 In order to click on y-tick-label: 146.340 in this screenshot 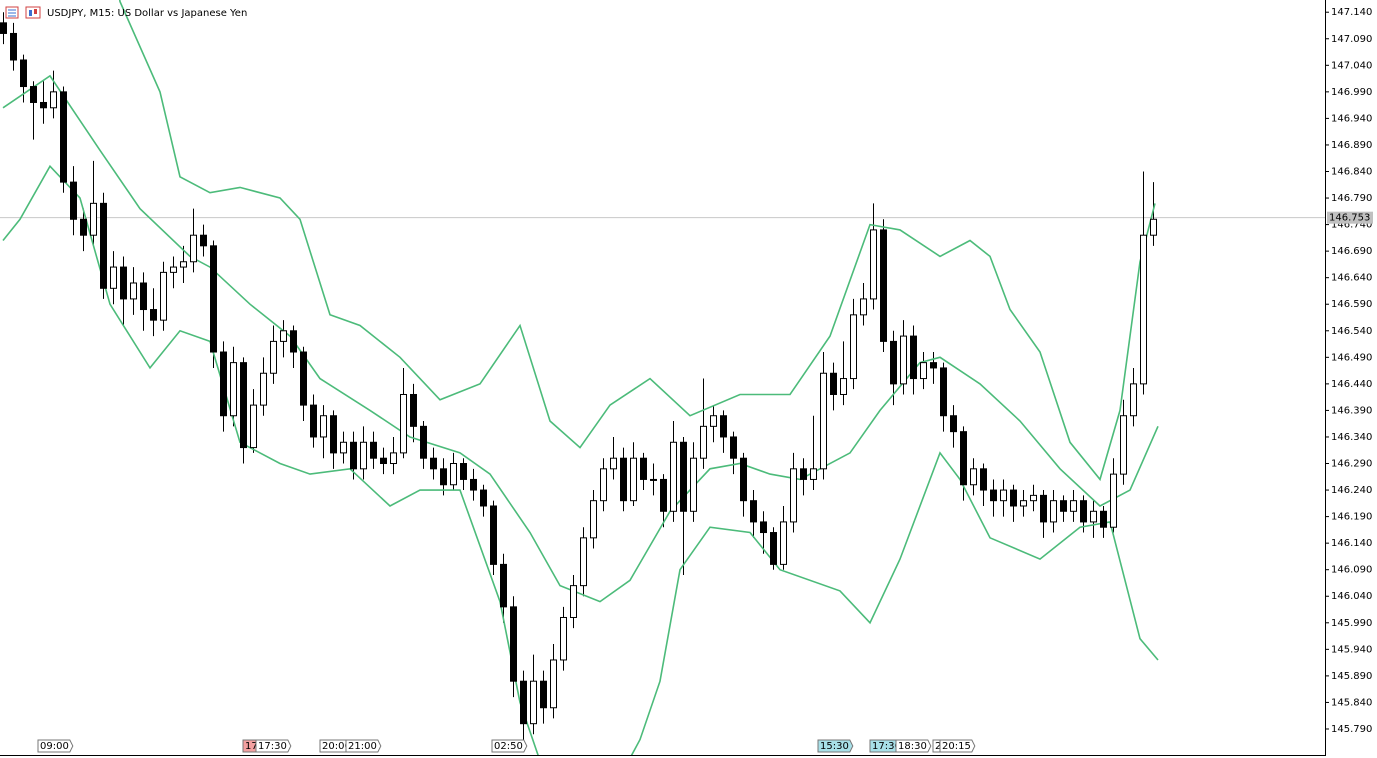, I will do `click(1351, 437)`.